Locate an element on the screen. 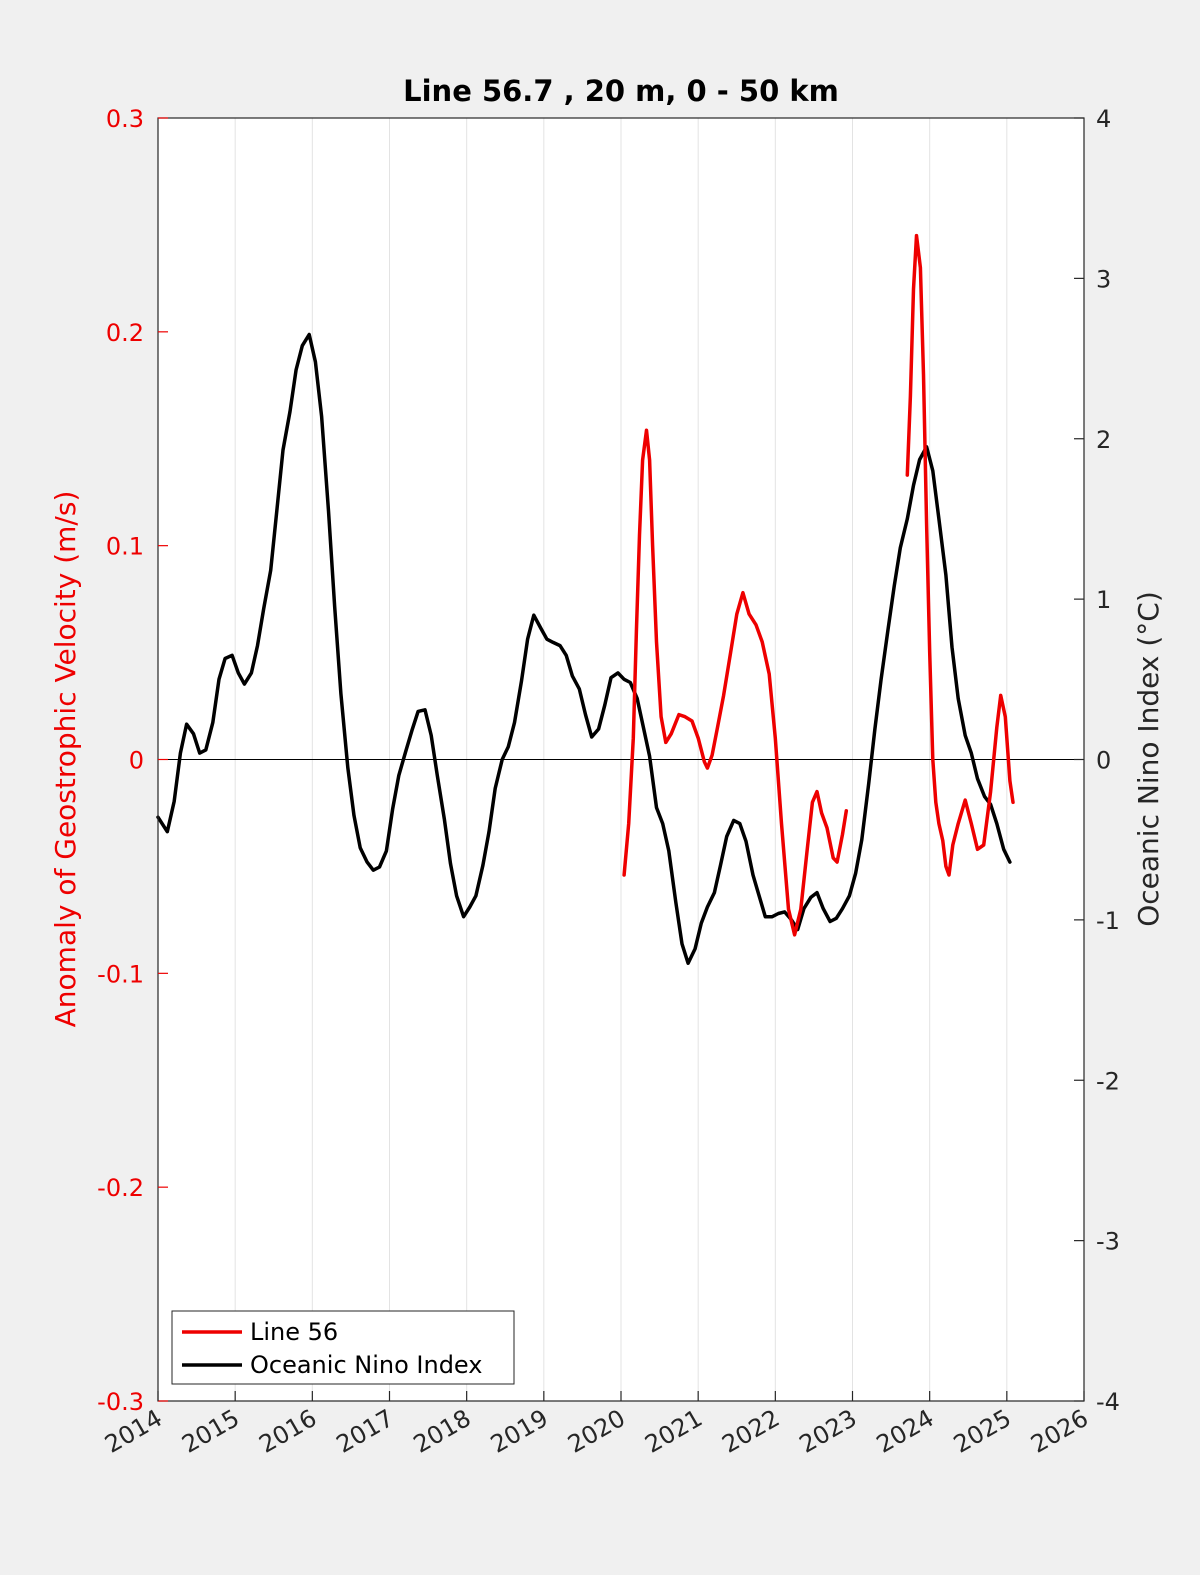 This screenshot has width=1200, height=1575. left-axis-ticks: 0.3 0.2 0.1 0 -0.1 -0.2 -0.3 is located at coordinates (132, 760).